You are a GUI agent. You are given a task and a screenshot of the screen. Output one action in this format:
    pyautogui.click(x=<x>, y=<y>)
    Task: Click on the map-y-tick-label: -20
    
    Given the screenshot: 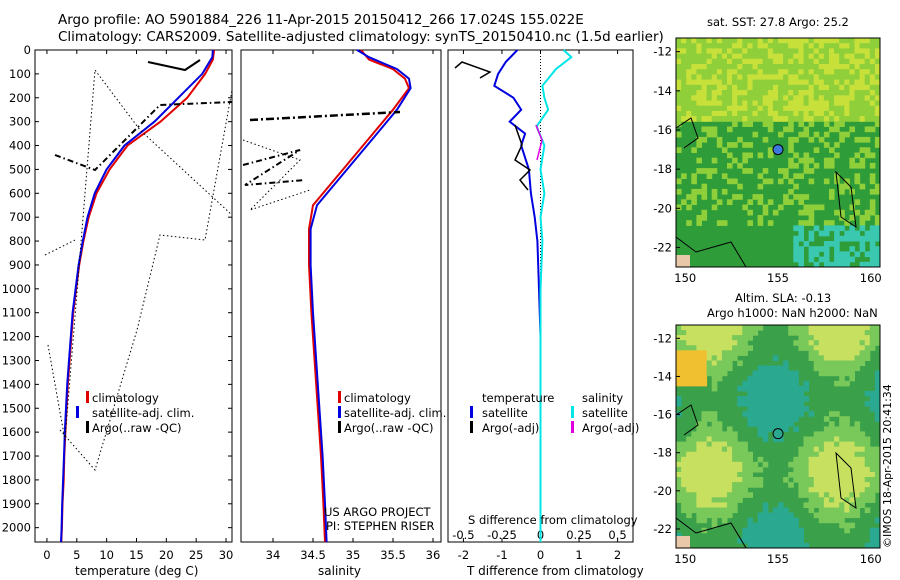 What is the action you would take?
    pyautogui.click(x=662, y=208)
    